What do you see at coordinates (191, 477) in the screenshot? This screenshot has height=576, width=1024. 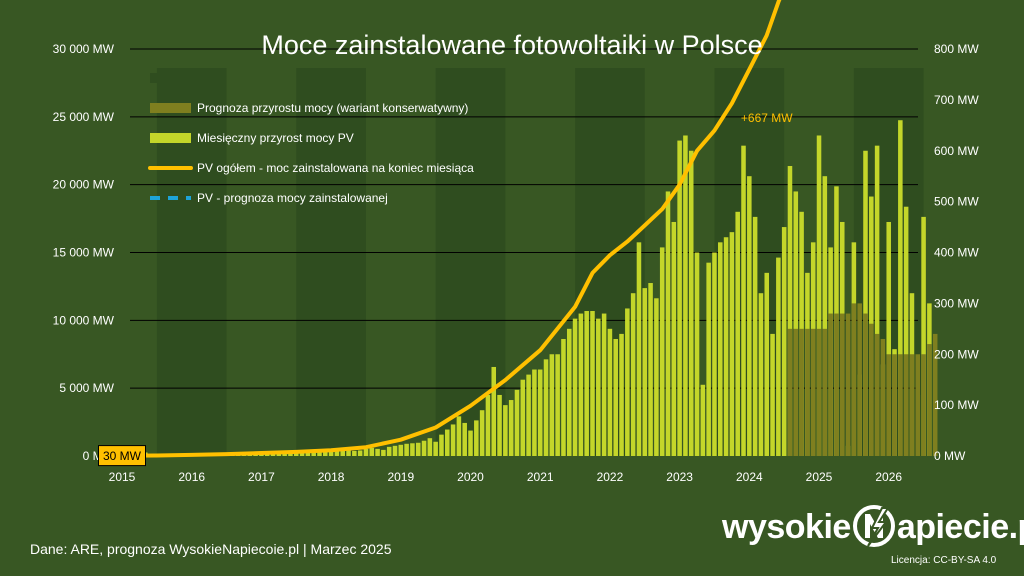 I see `x-tick-label-1: 2016` at bounding box center [191, 477].